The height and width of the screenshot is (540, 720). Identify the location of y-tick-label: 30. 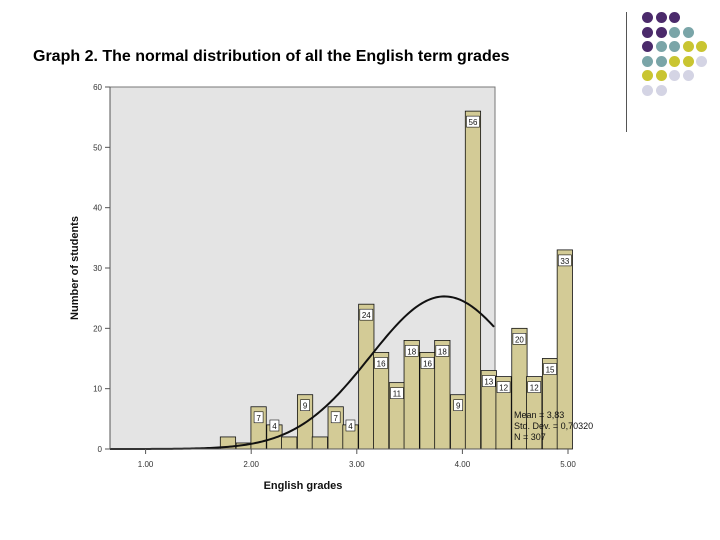
(97, 268).